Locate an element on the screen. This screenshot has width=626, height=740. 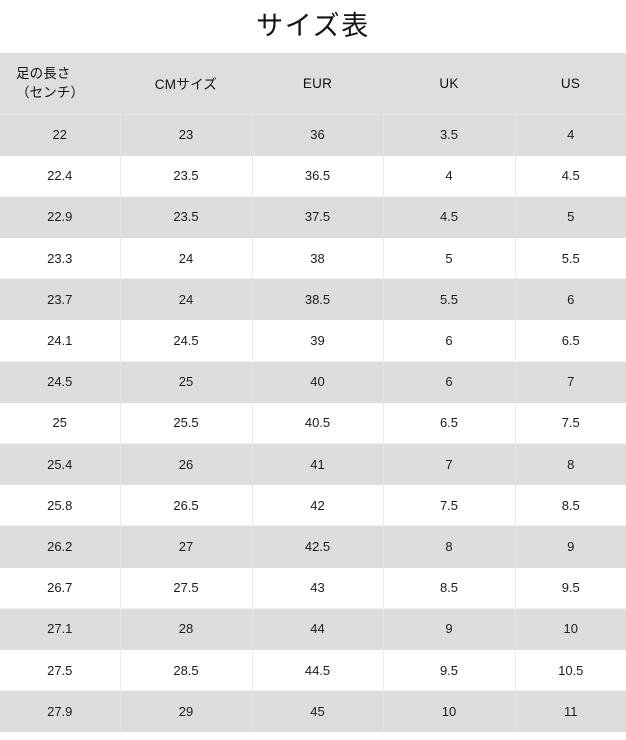
table-row: 27.9 29 45 10 11 is located at coordinates (313, 711).